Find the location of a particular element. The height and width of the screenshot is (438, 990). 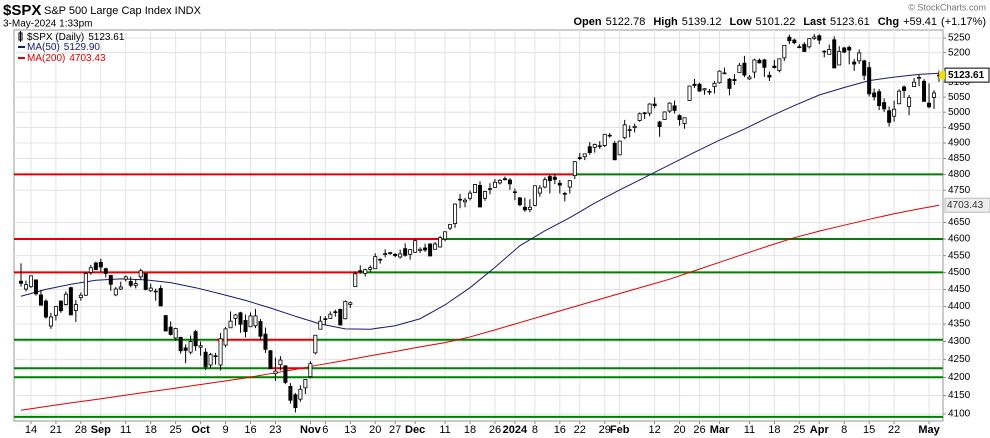

x-tick-label: Feb is located at coordinates (620, 430).